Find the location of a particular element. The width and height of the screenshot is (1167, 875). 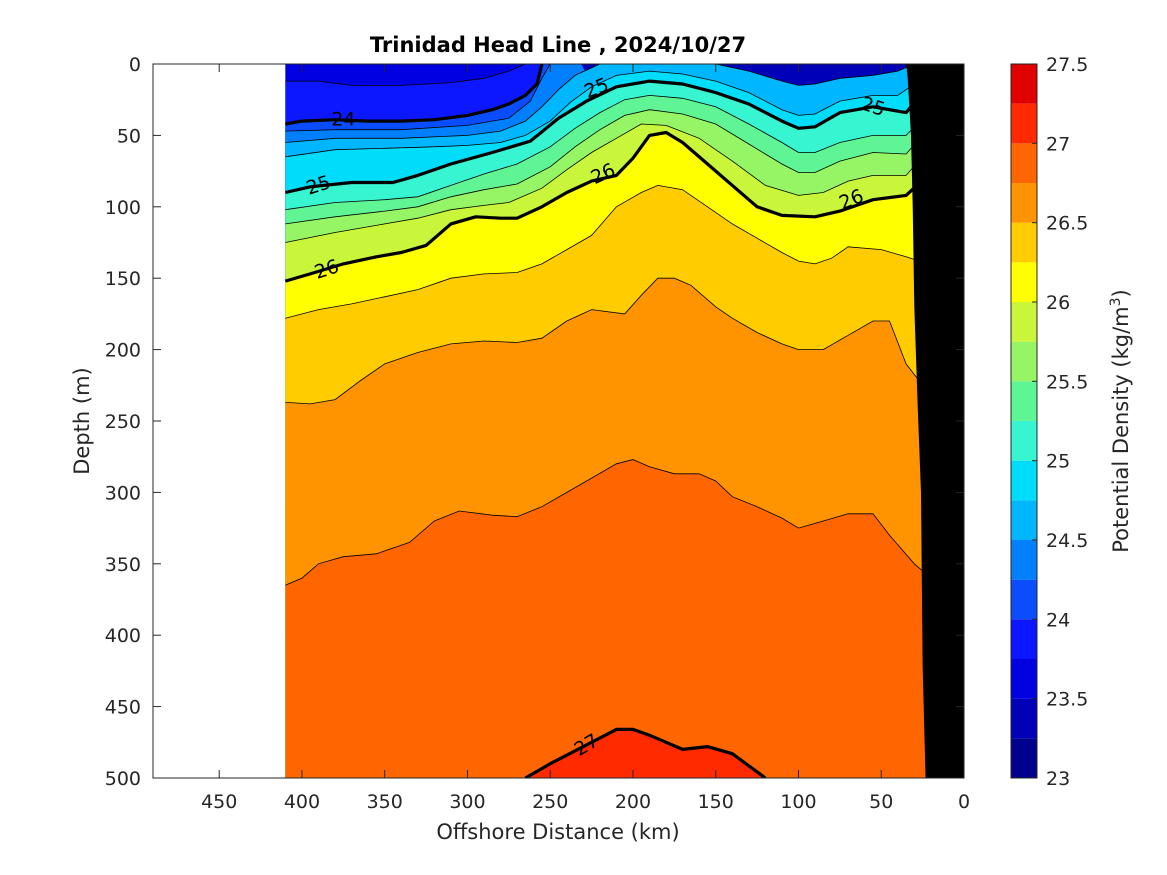

colorbar-title: Potential Density (kg/m3) is located at coordinates (1120, 421).